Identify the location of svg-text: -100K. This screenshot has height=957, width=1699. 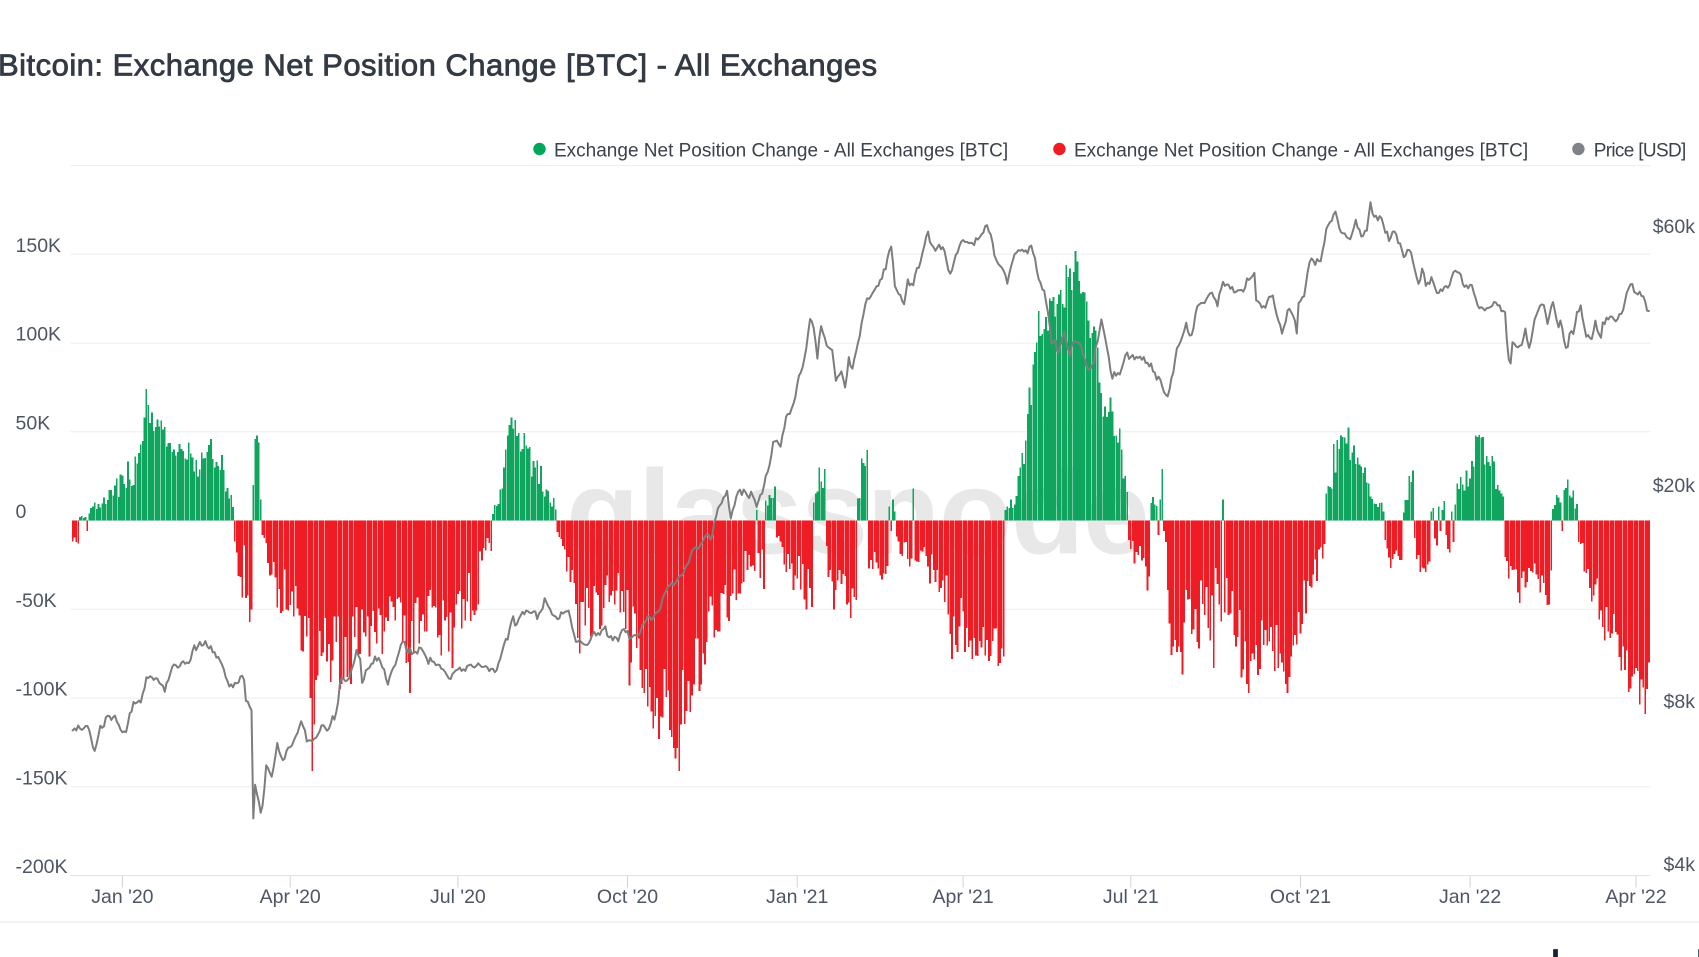
(42, 690).